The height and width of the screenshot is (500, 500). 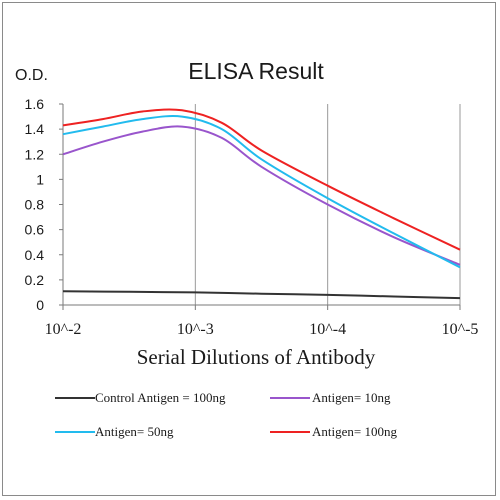 I want to click on x-axis-label: Serial Dilutions of Antibody, so click(x=256, y=357).